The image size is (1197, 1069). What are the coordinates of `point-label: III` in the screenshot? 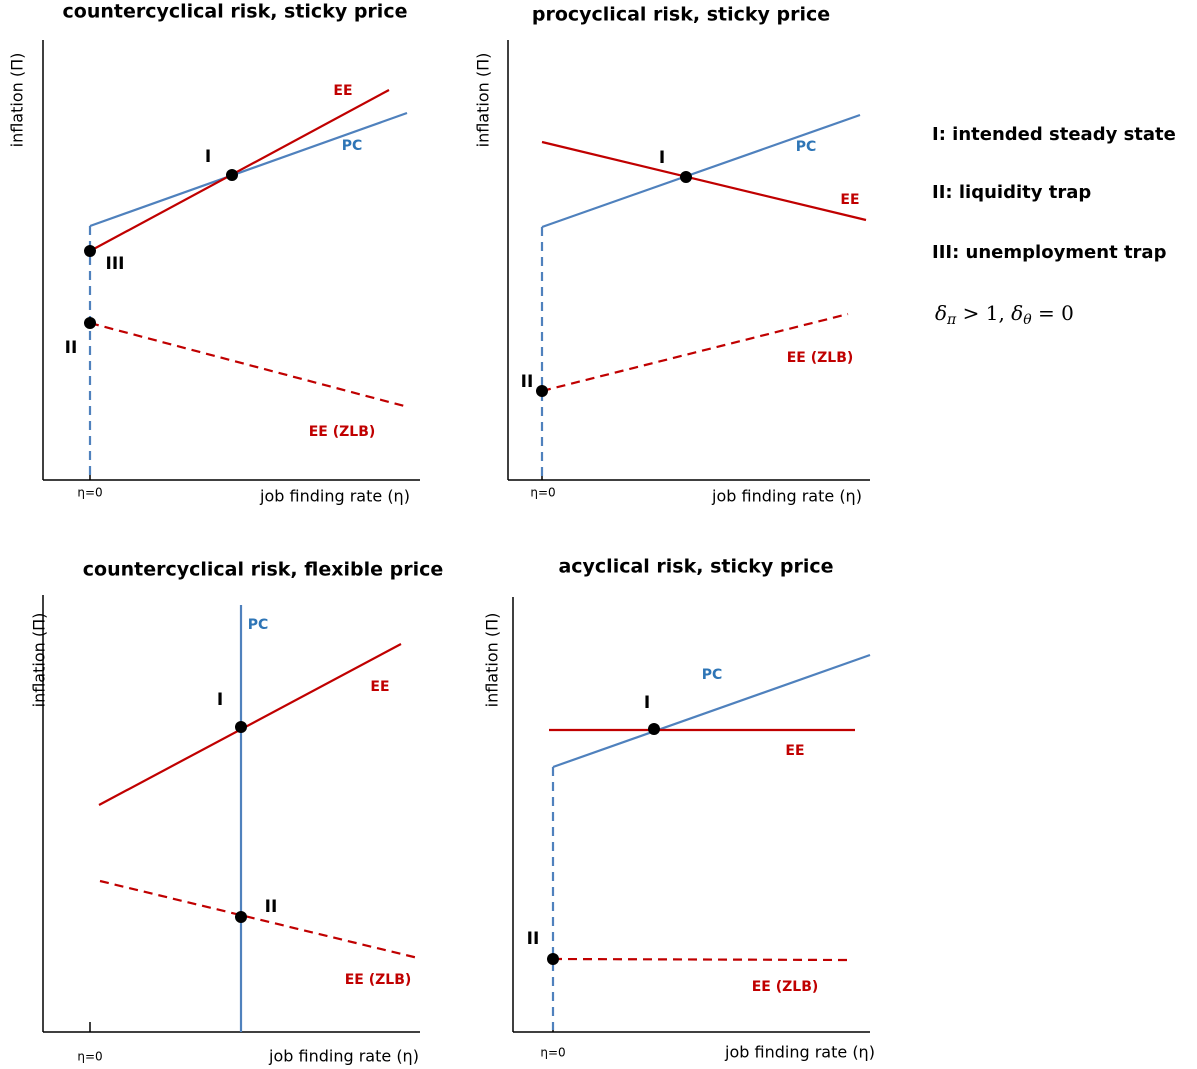 It's located at (115, 264).